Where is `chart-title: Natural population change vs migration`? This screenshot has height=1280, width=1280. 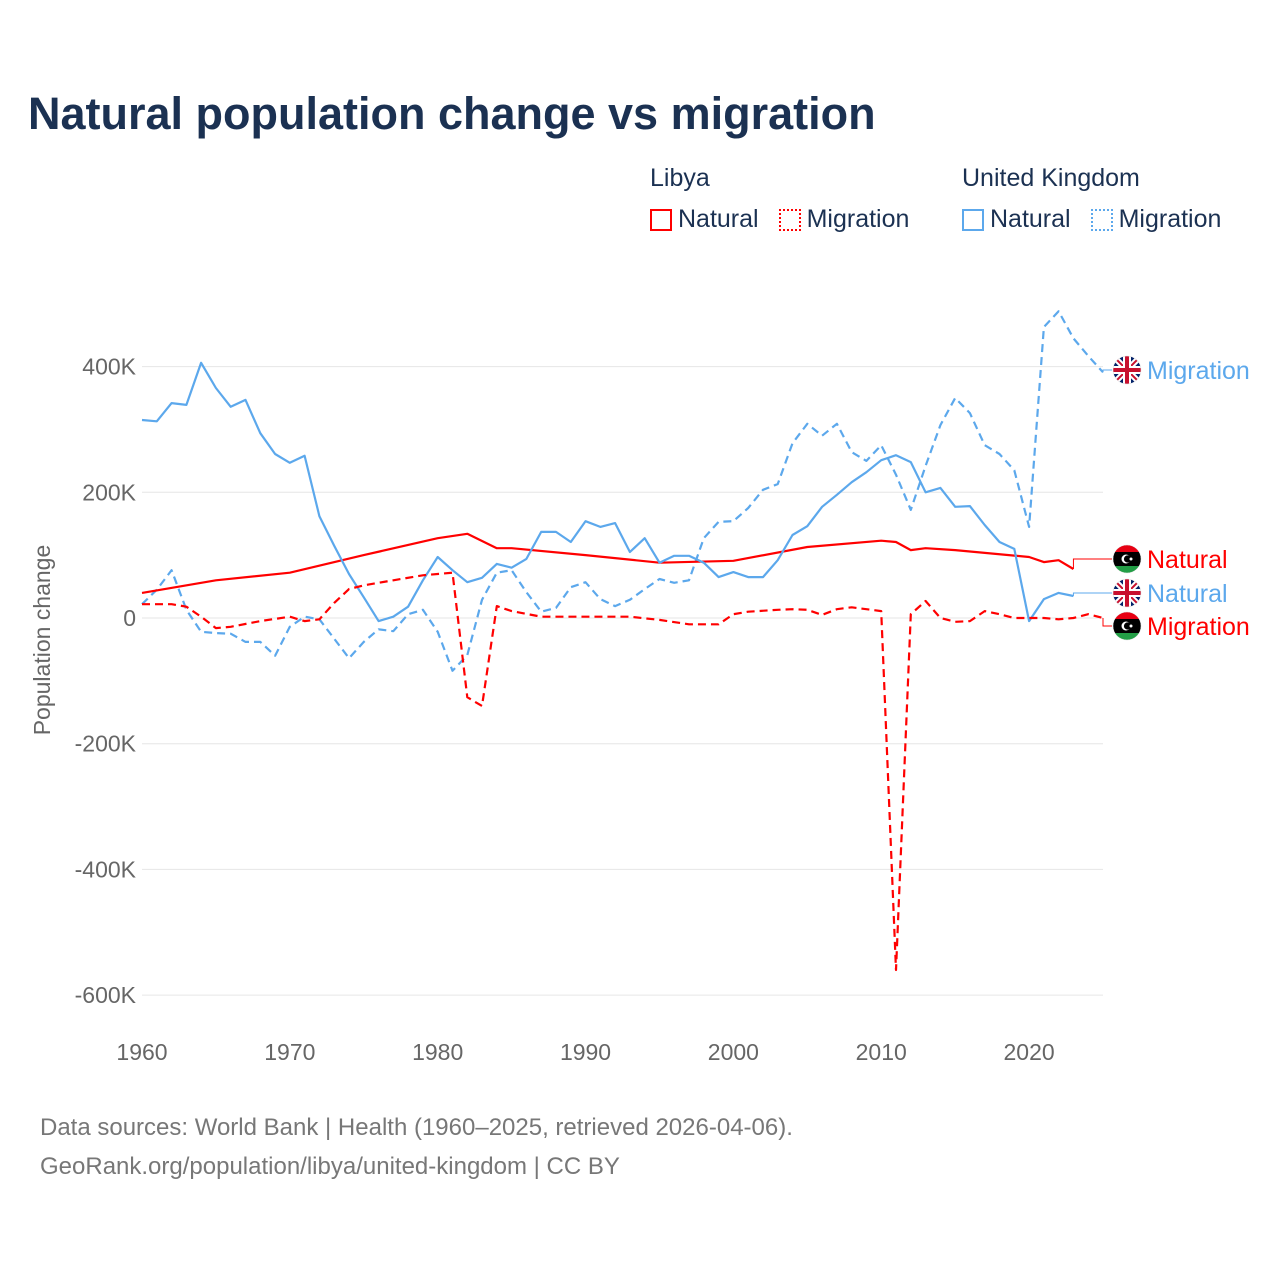 chart-title: Natural population change vs migration is located at coordinates (452, 113).